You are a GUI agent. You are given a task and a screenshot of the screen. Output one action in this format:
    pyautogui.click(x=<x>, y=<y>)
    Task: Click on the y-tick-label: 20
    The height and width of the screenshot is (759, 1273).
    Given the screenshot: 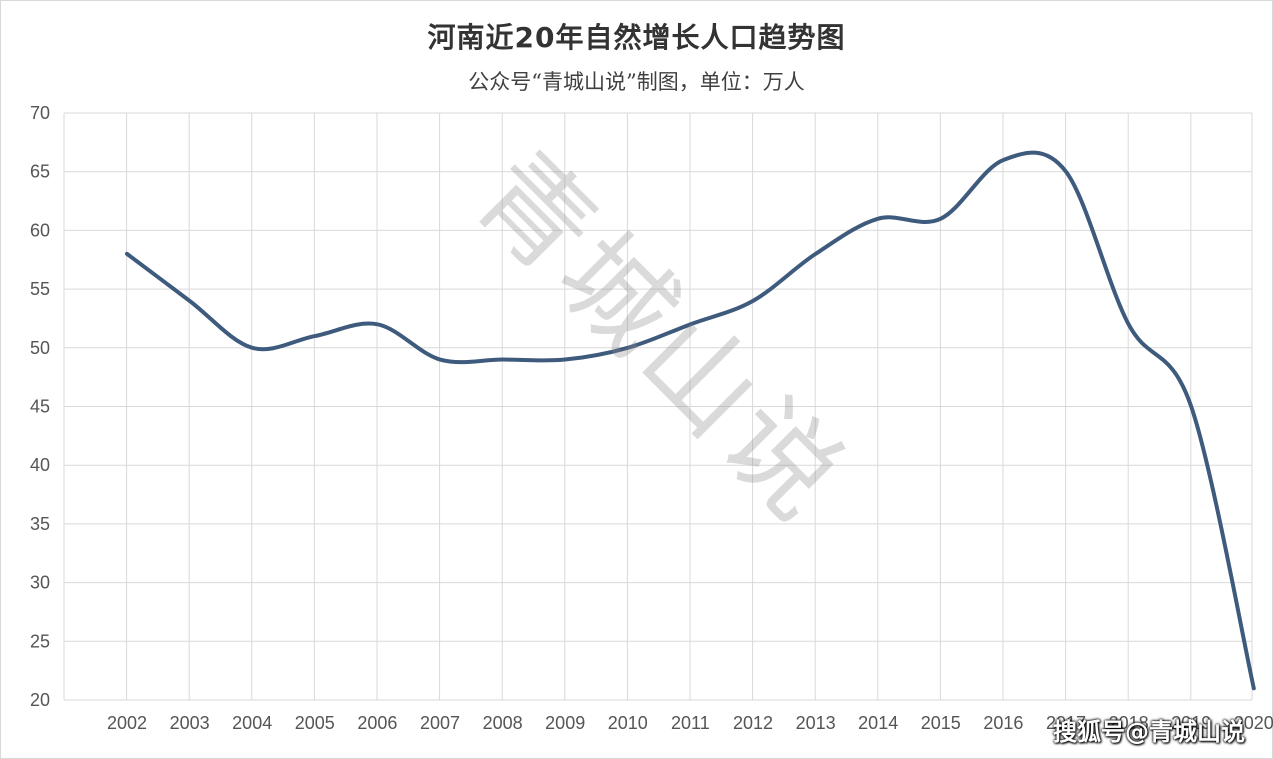 What is the action you would take?
    pyautogui.click(x=40, y=700)
    